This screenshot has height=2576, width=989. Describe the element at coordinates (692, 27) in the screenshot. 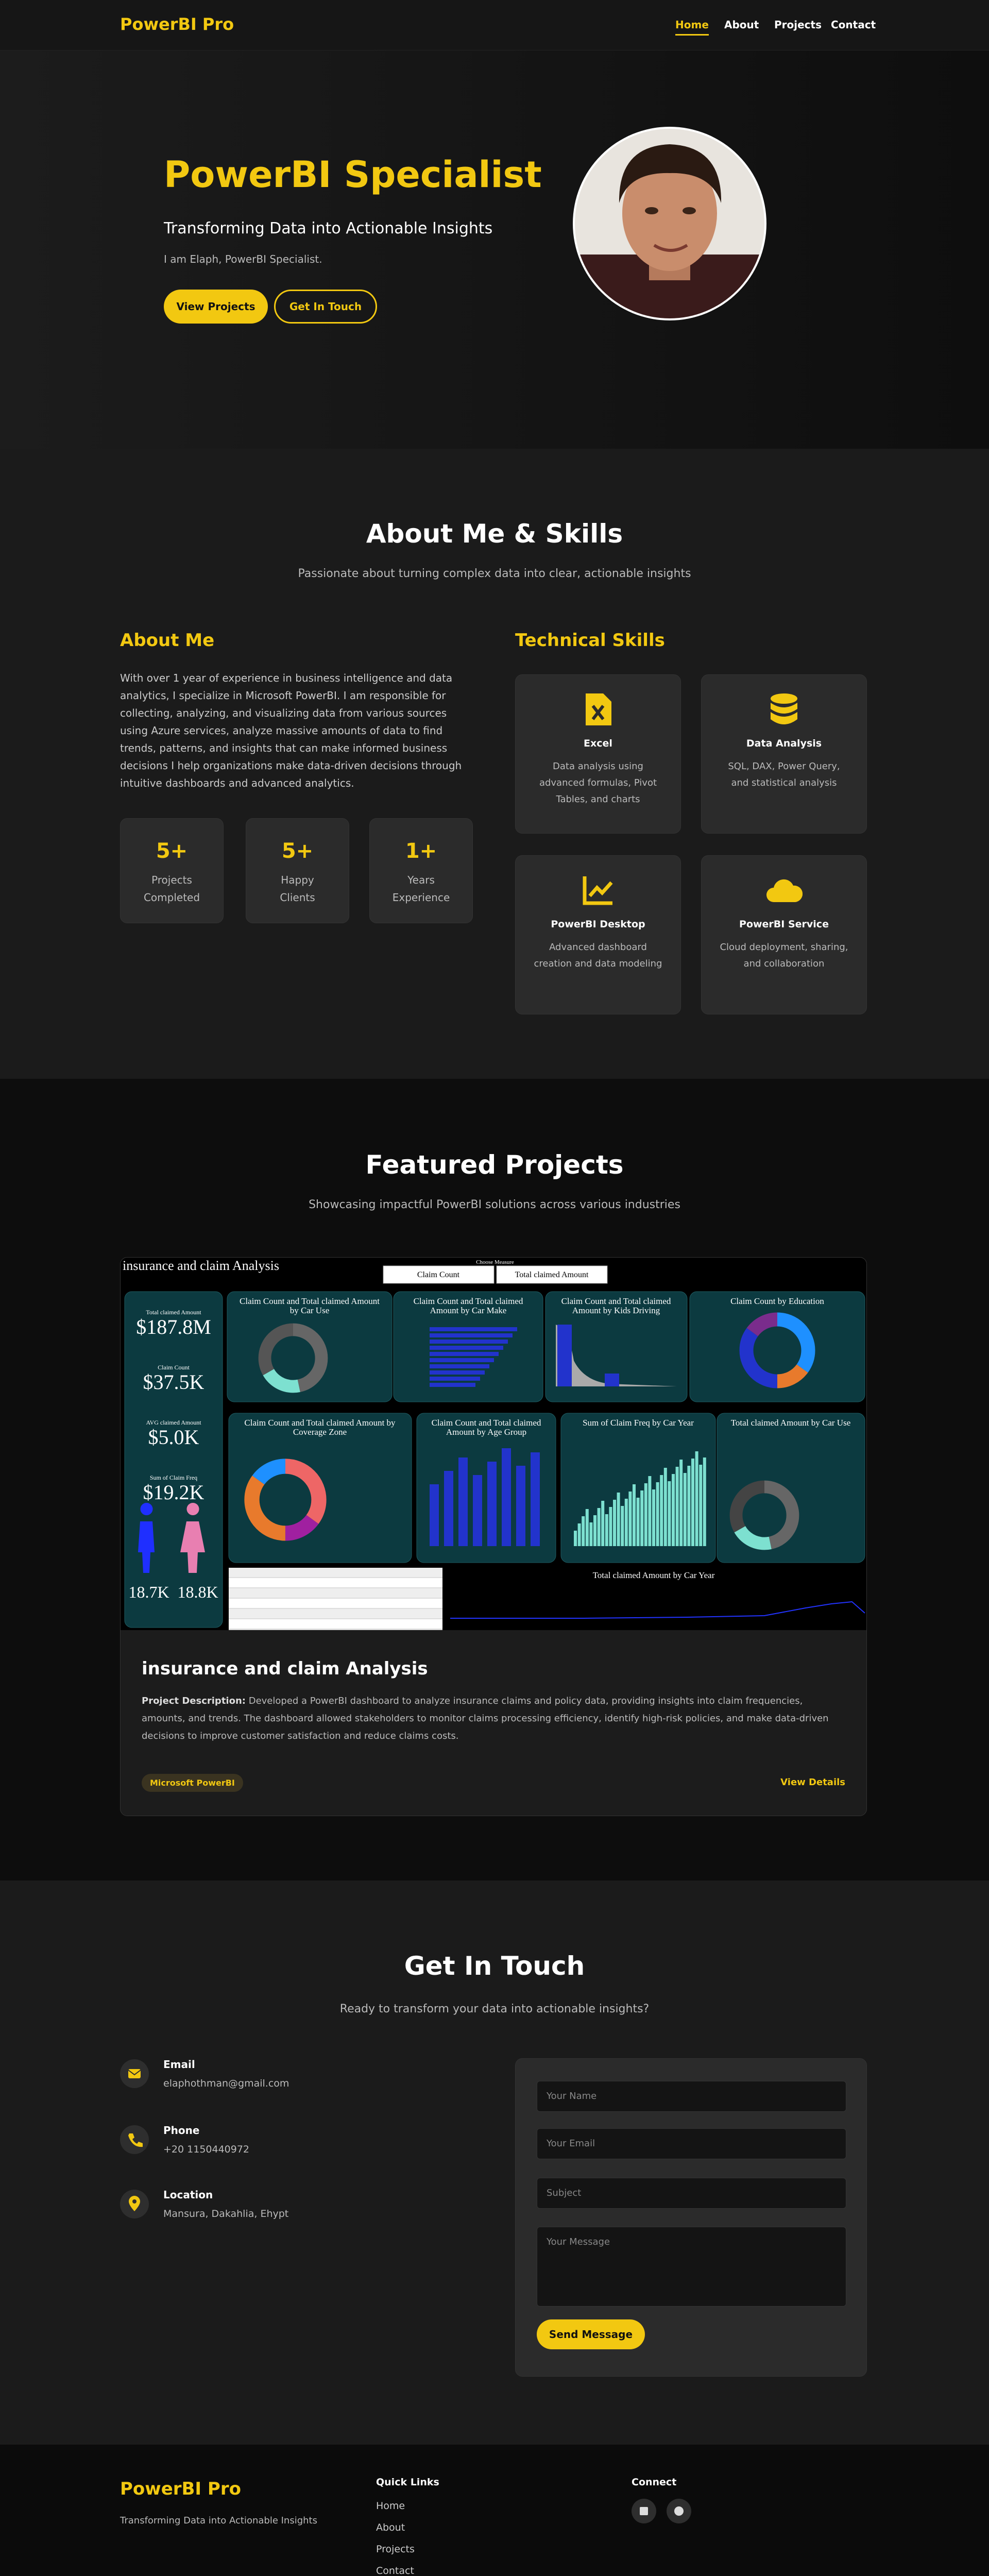

I see `nav-link: Home` at that location.